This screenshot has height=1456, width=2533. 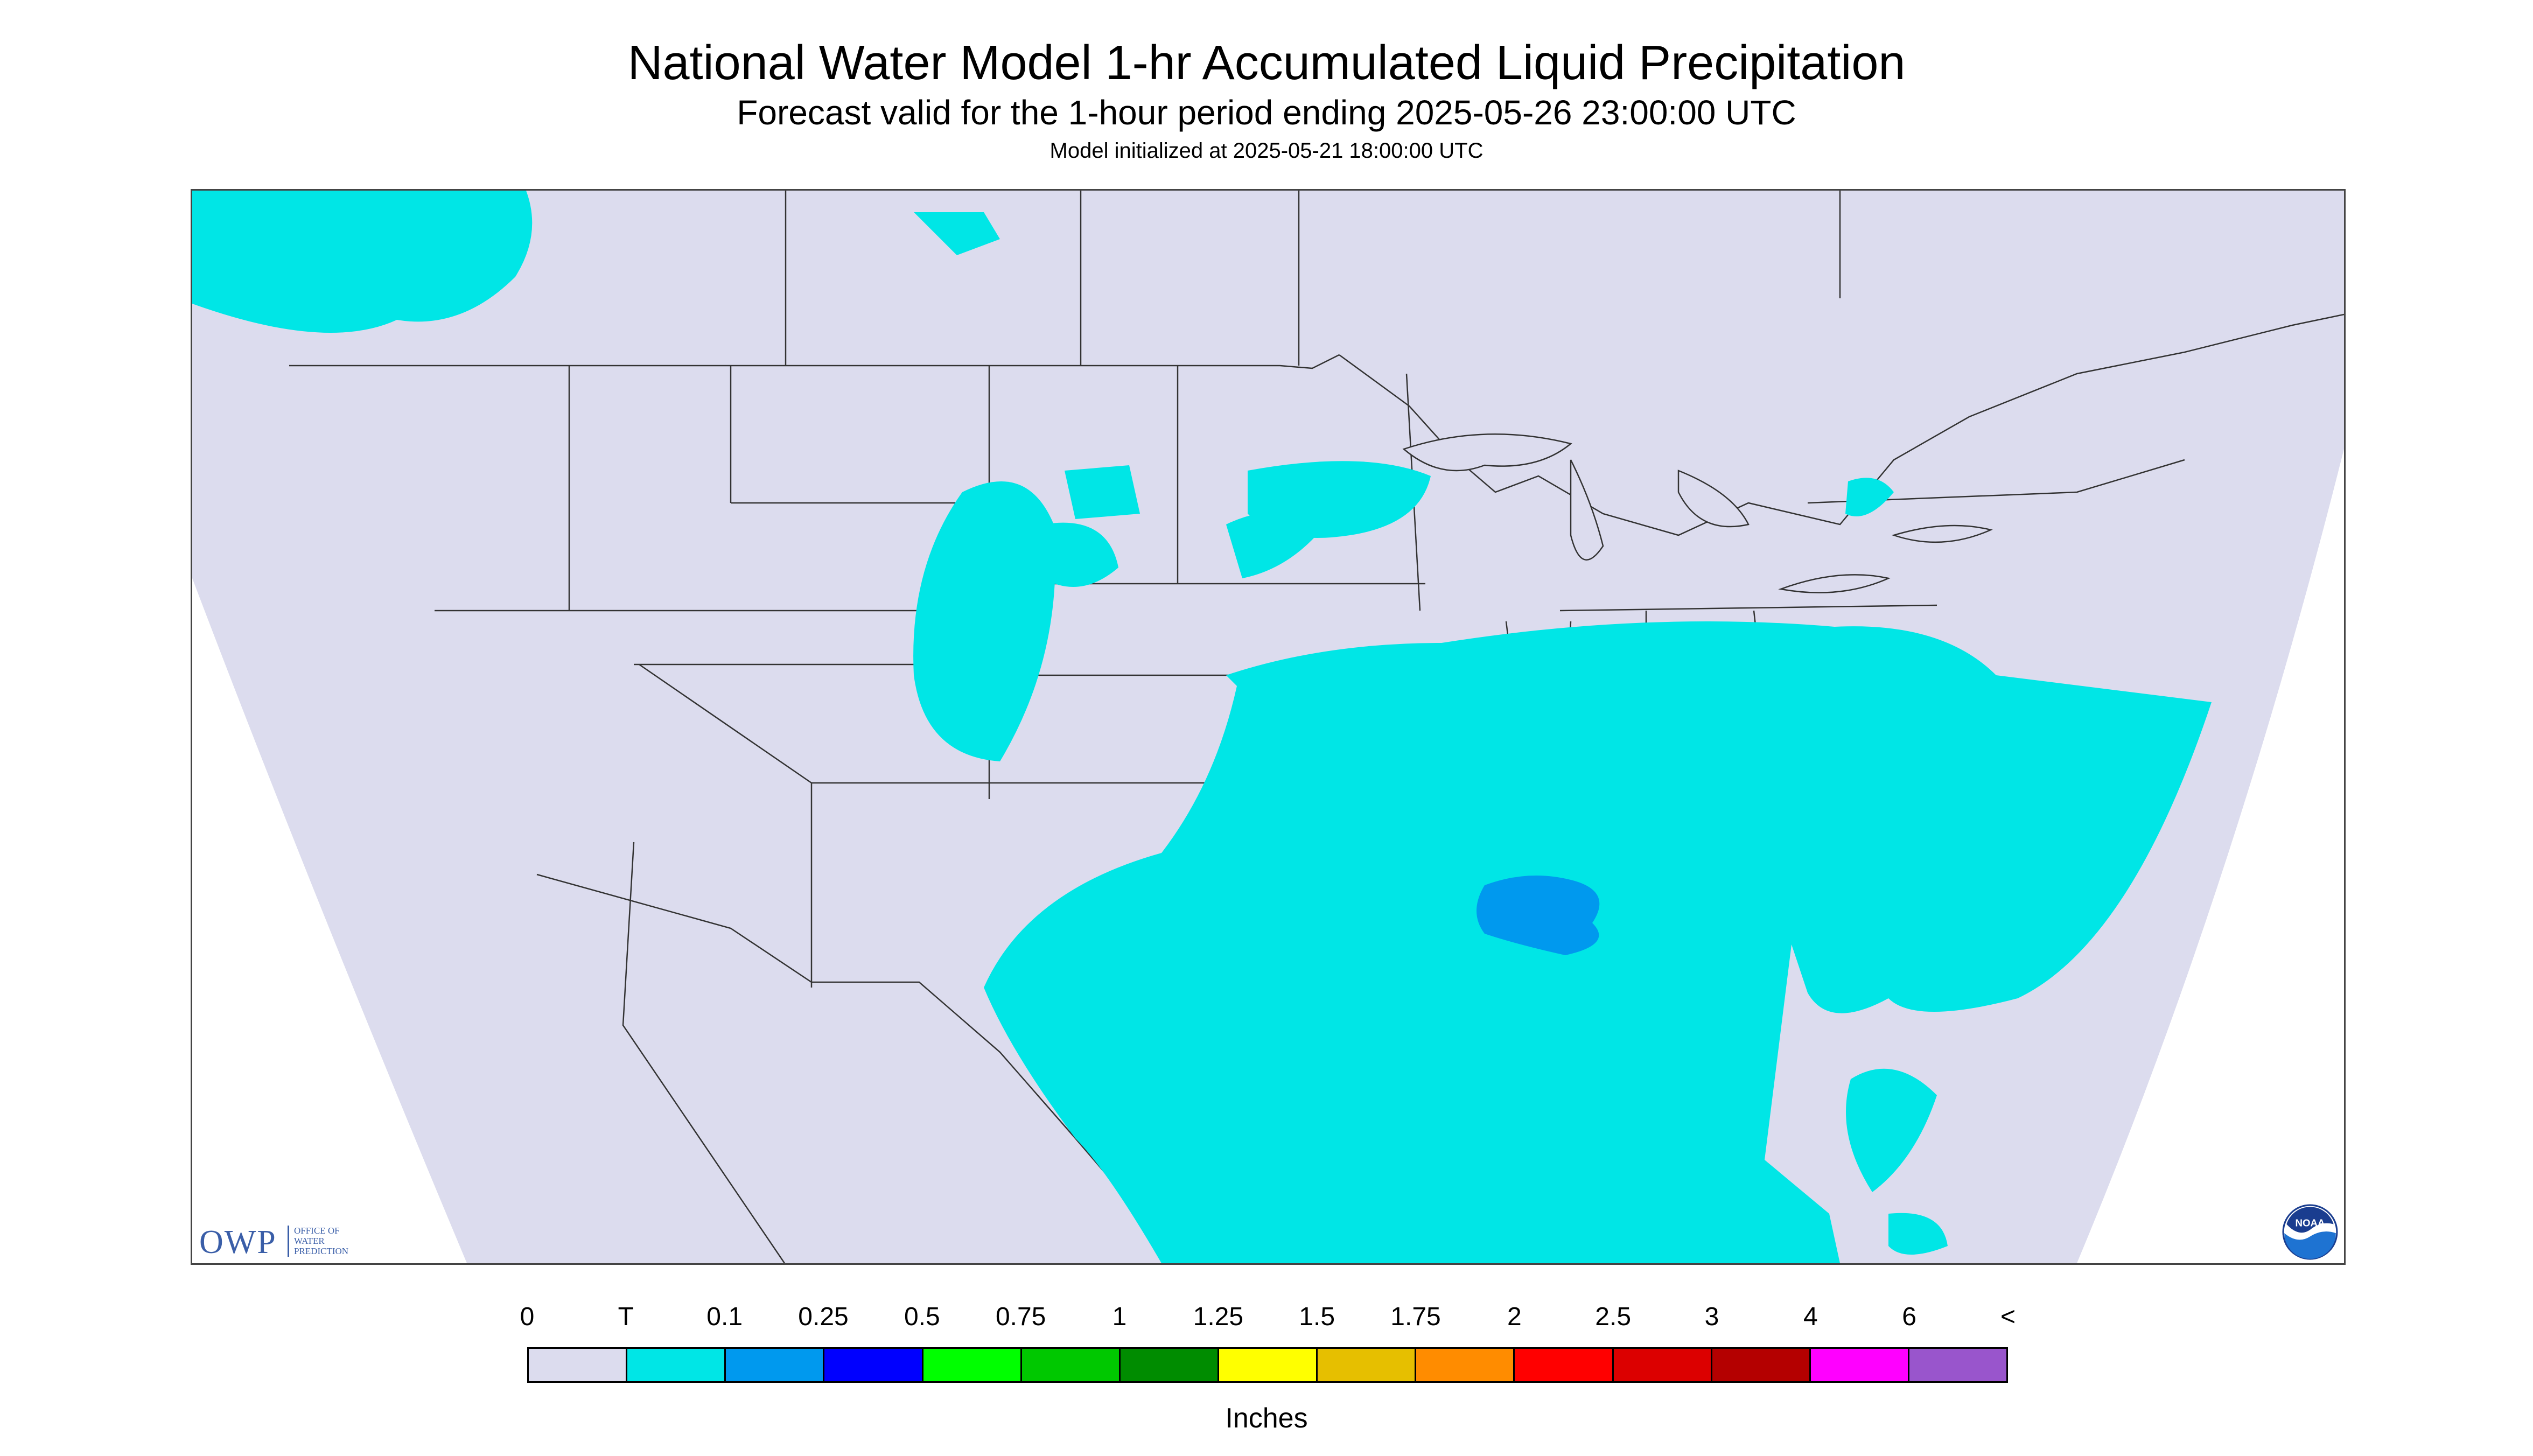 What do you see at coordinates (1317, 1317) in the screenshot?
I see `legend-tick-label: 1.5` at bounding box center [1317, 1317].